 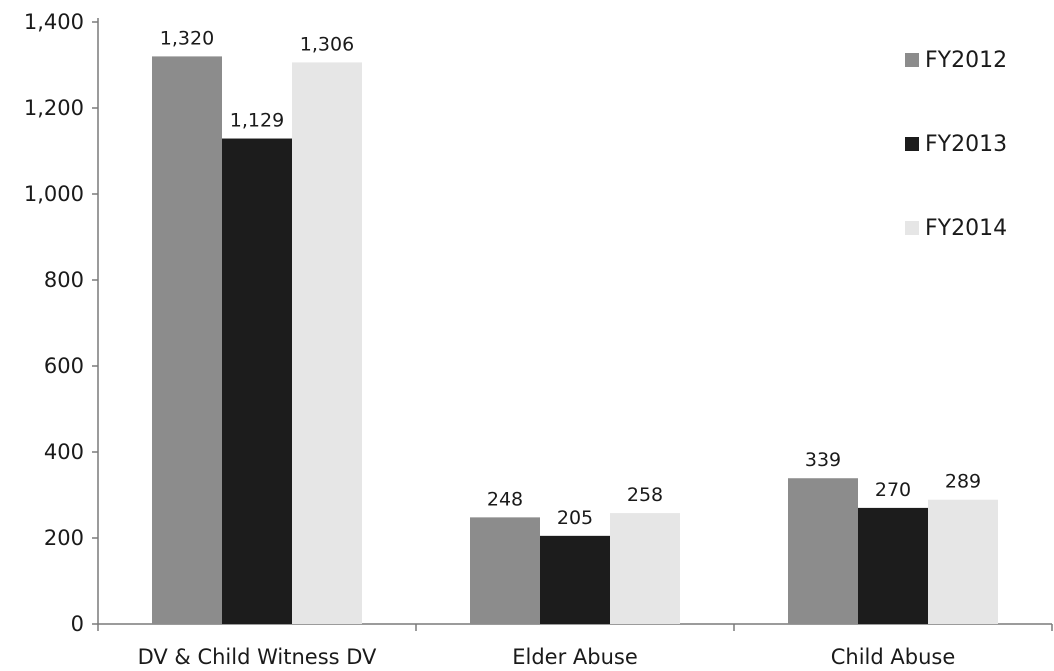 I want to click on legend-swatch-fy2013, so click(x=912, y=144).